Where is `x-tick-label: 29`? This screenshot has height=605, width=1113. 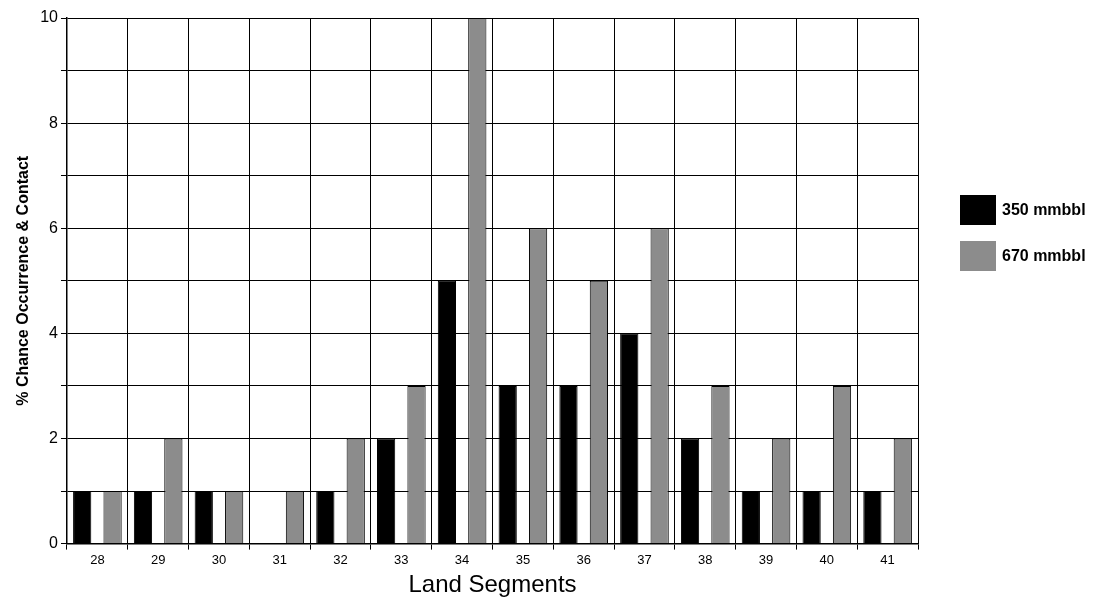
x-tick-label: 29 is located at coordinates (158, 559).